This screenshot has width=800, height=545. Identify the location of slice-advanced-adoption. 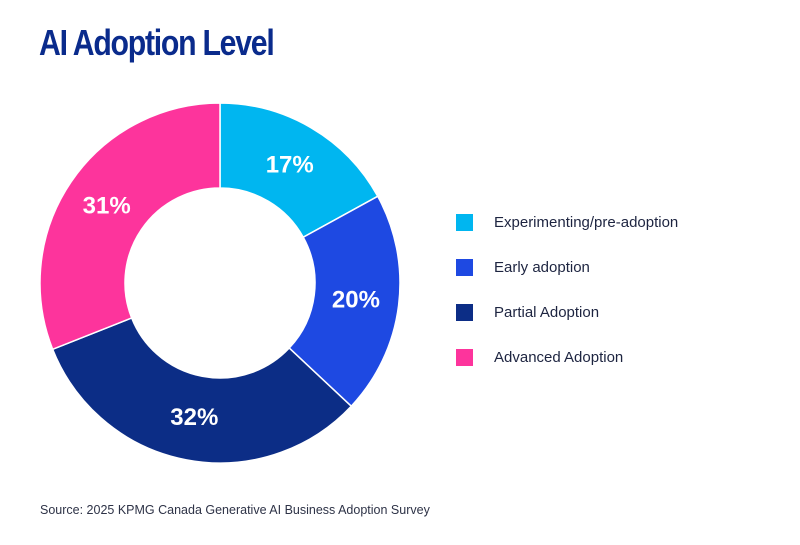
(130, 226).